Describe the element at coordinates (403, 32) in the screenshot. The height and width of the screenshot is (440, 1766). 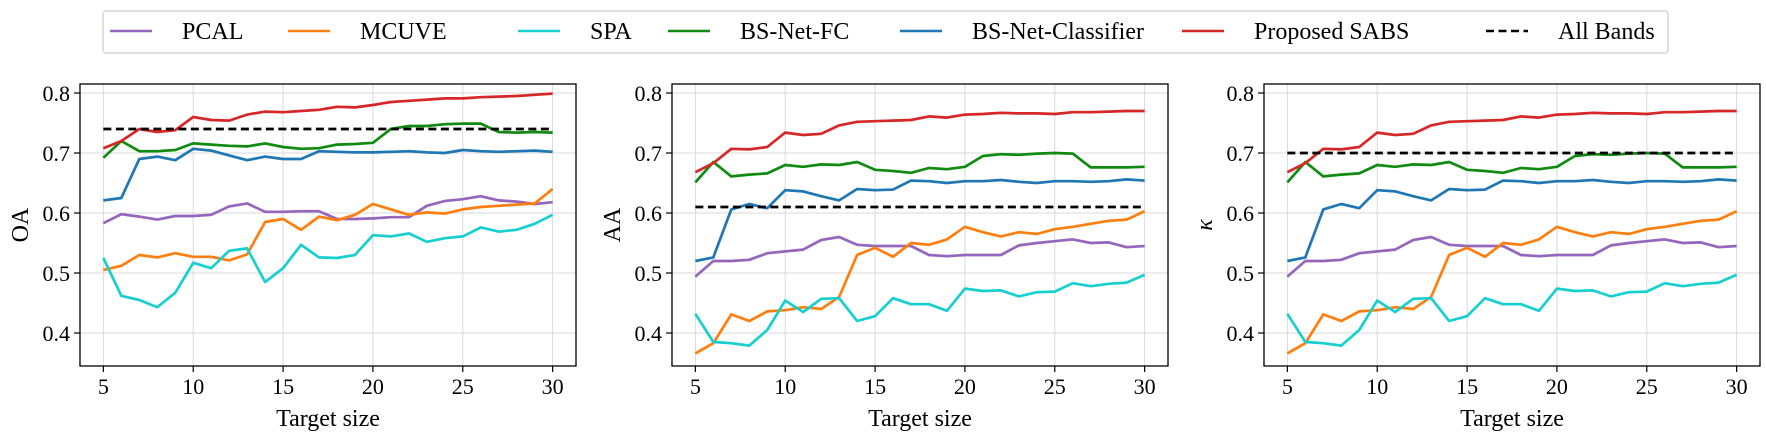
I see `legend-label: MCUVE` at that location.